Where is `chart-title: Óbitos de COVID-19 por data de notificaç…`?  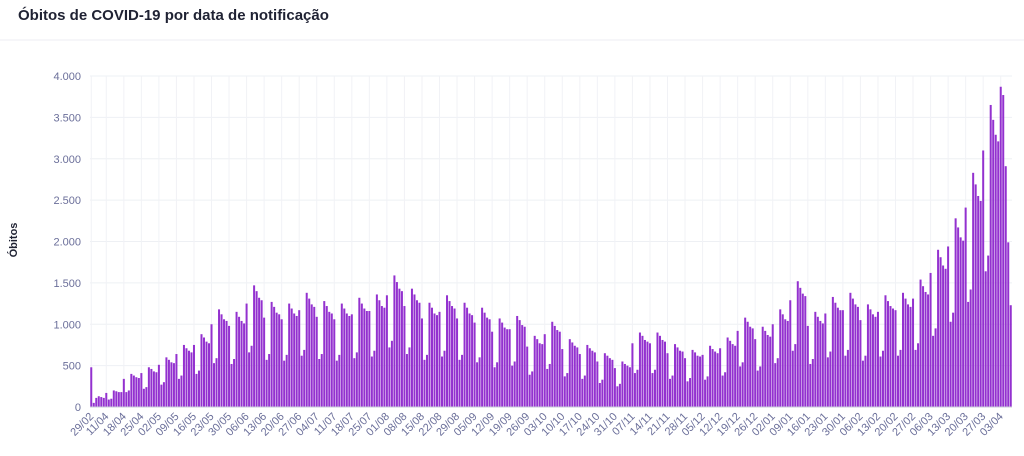 chart-title: Óbitos de COVID-19 por data de notificaç… is located at coordinates (173, 15).